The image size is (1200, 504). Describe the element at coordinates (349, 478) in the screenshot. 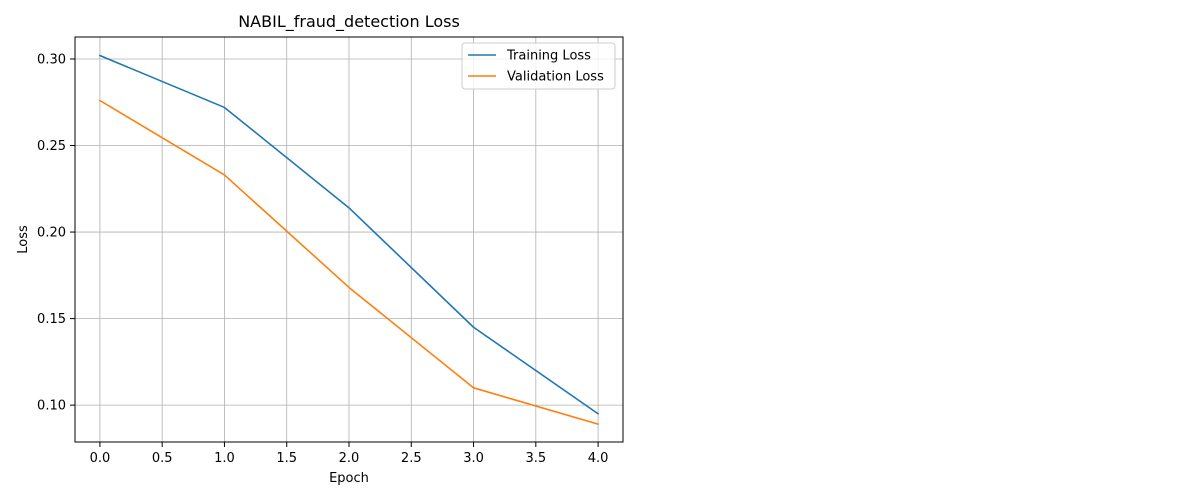

I see `x-axis-label: Epoch` at that location.